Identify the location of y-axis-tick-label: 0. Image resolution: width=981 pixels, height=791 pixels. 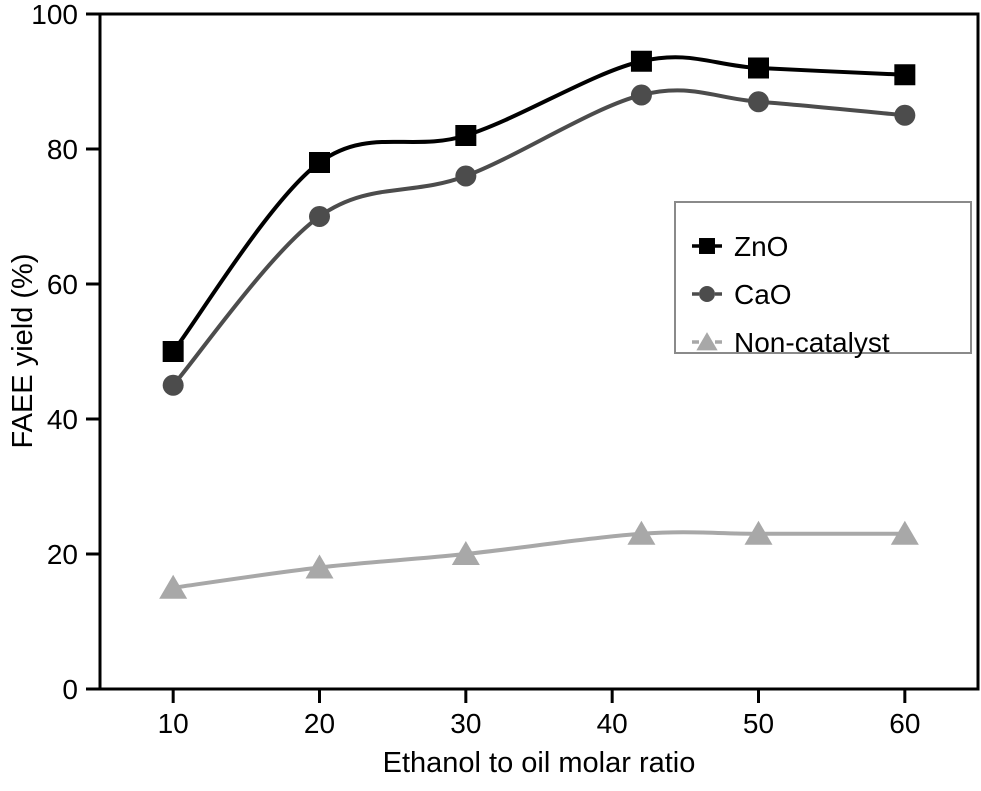
(70, 689).